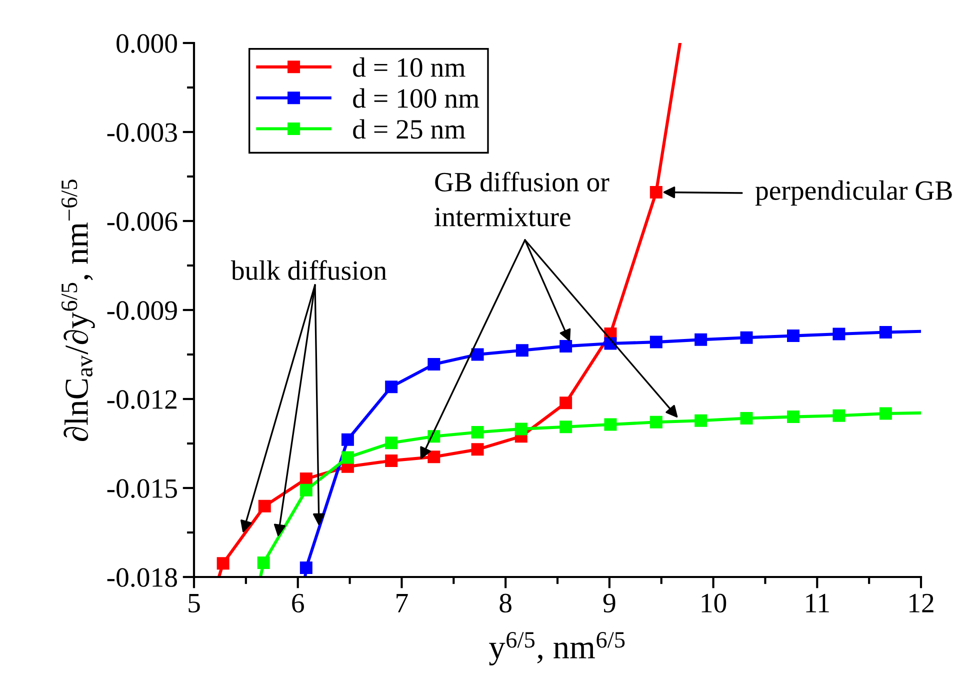 This screenshot has height=696, width=975. I want to click on x-tick-label: 12, so click(922, 603).